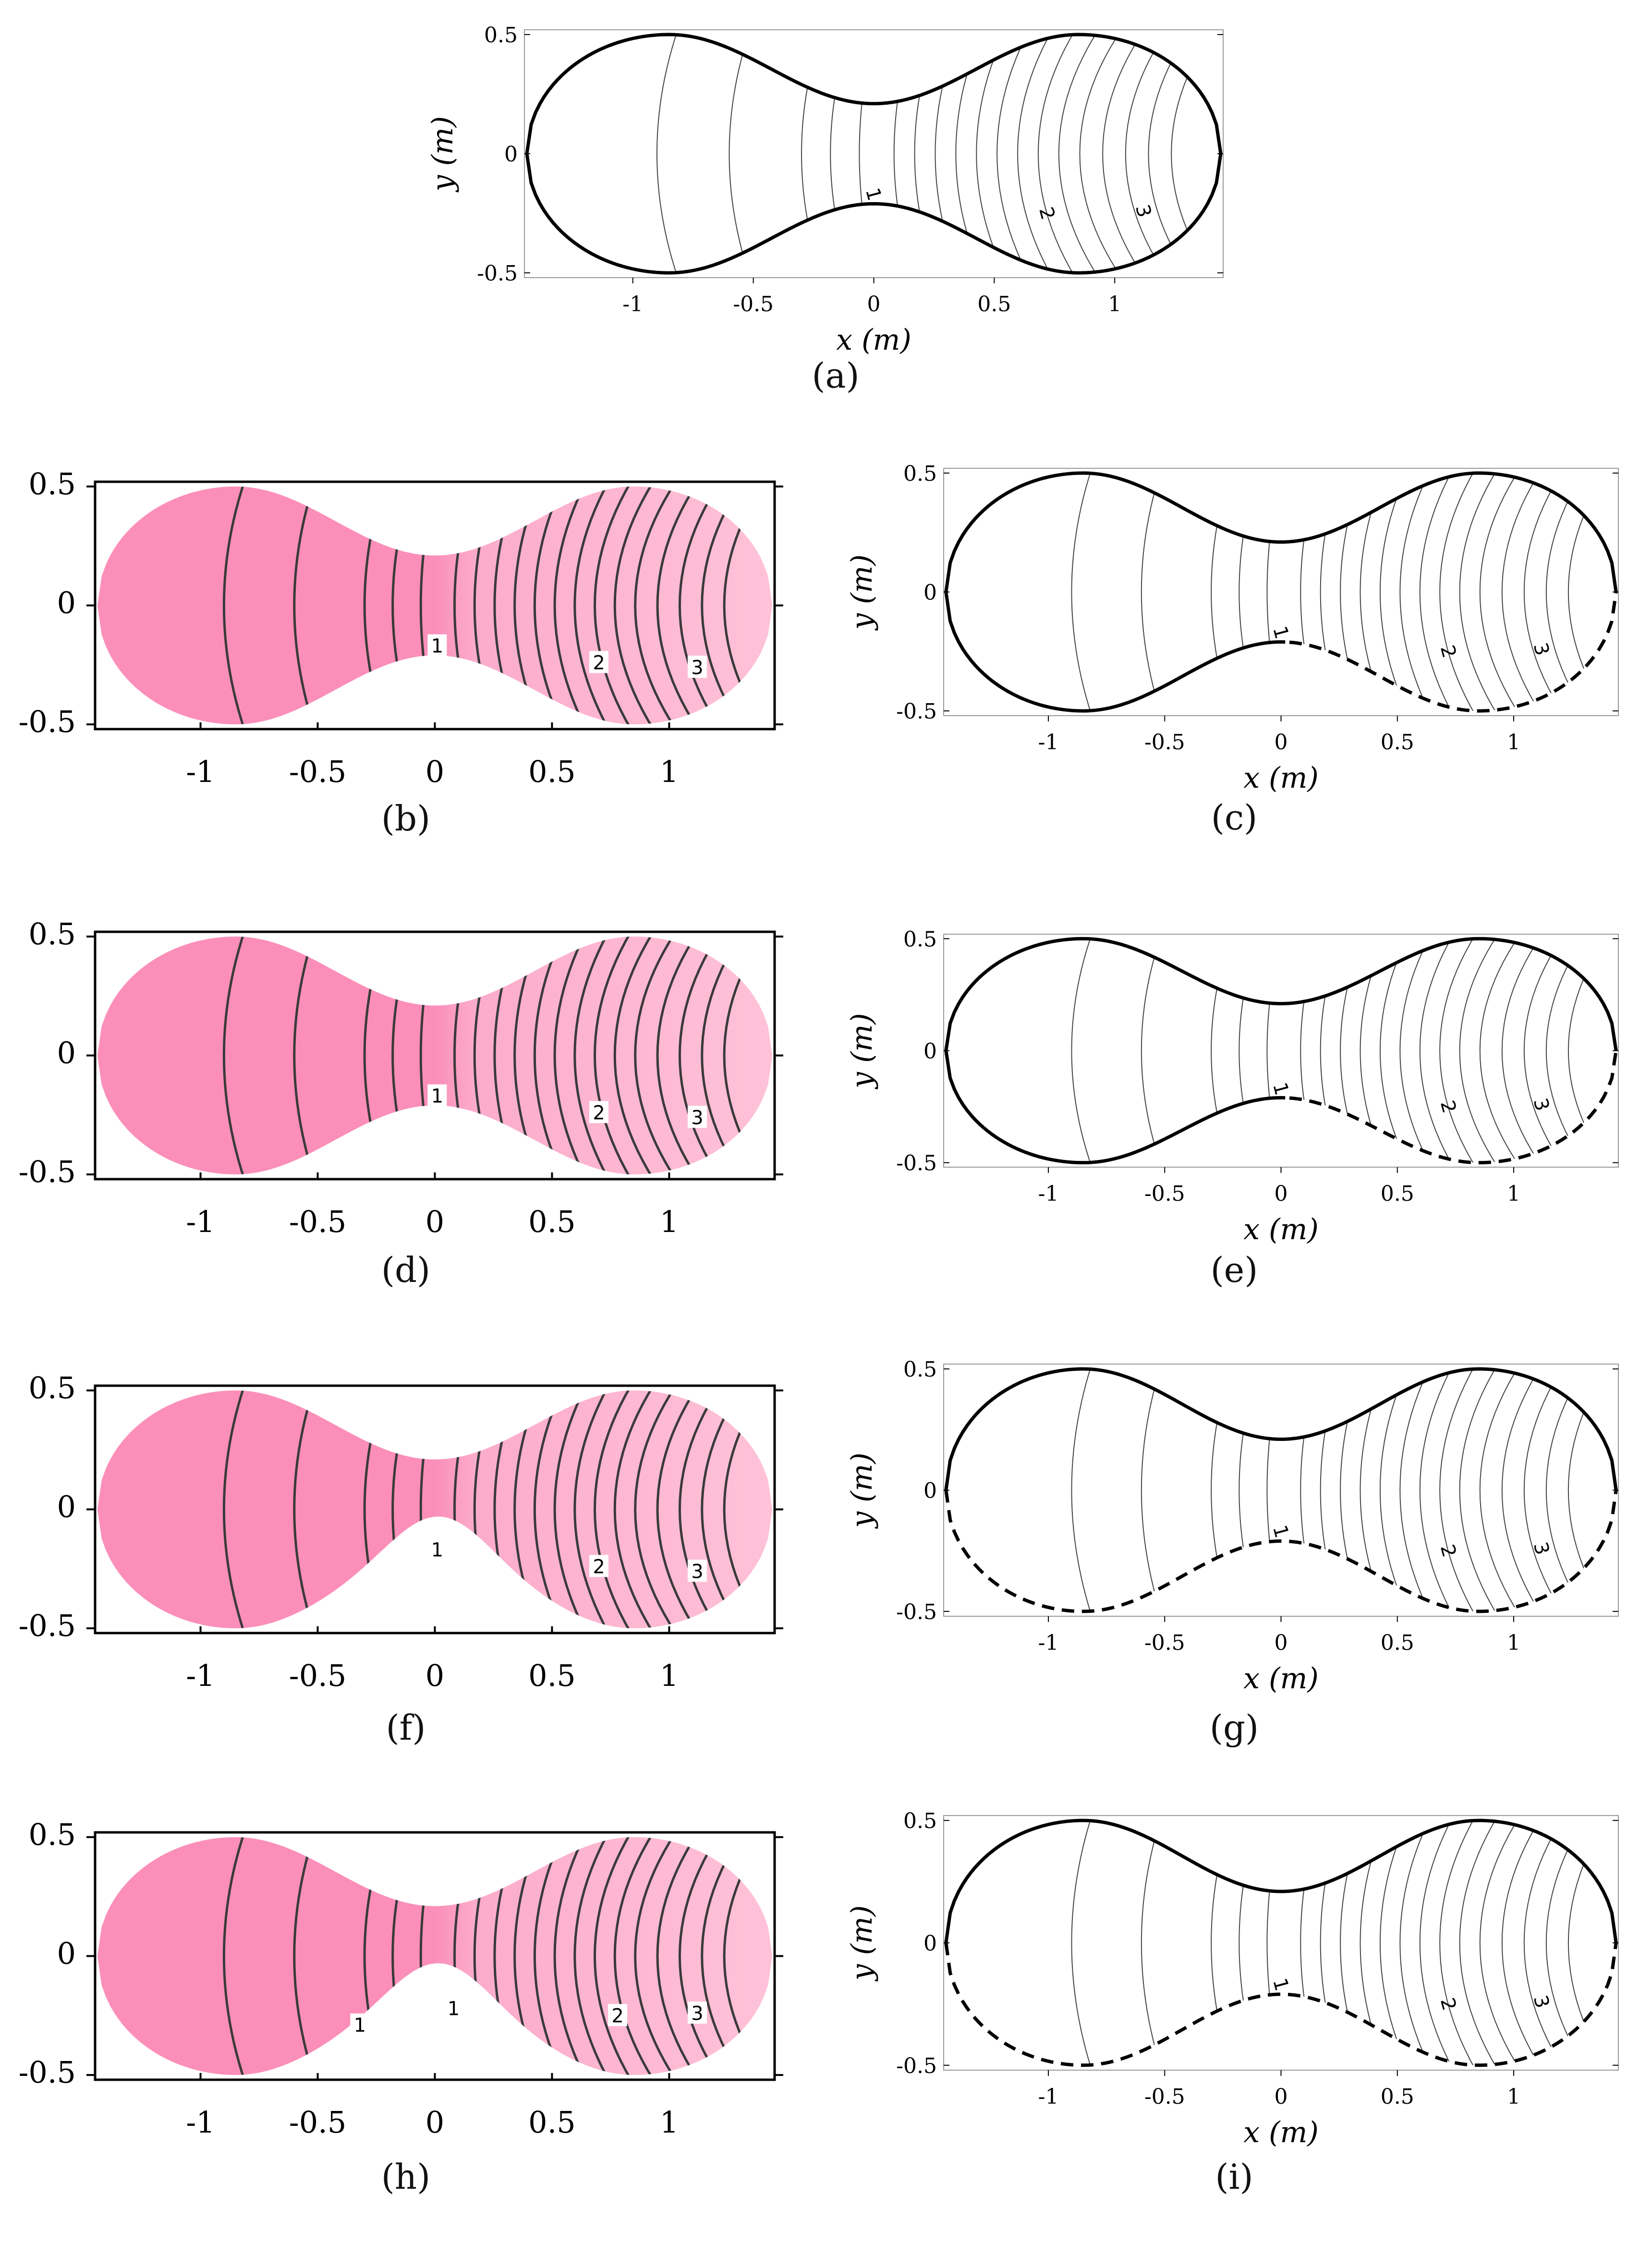  Describe the element at coordinates (400, 627) in the screenshot. I see `chart-svg-b: 1 2 3 -1 -0.5 0 0.5 1 0.5 0 -0.5` at that location.